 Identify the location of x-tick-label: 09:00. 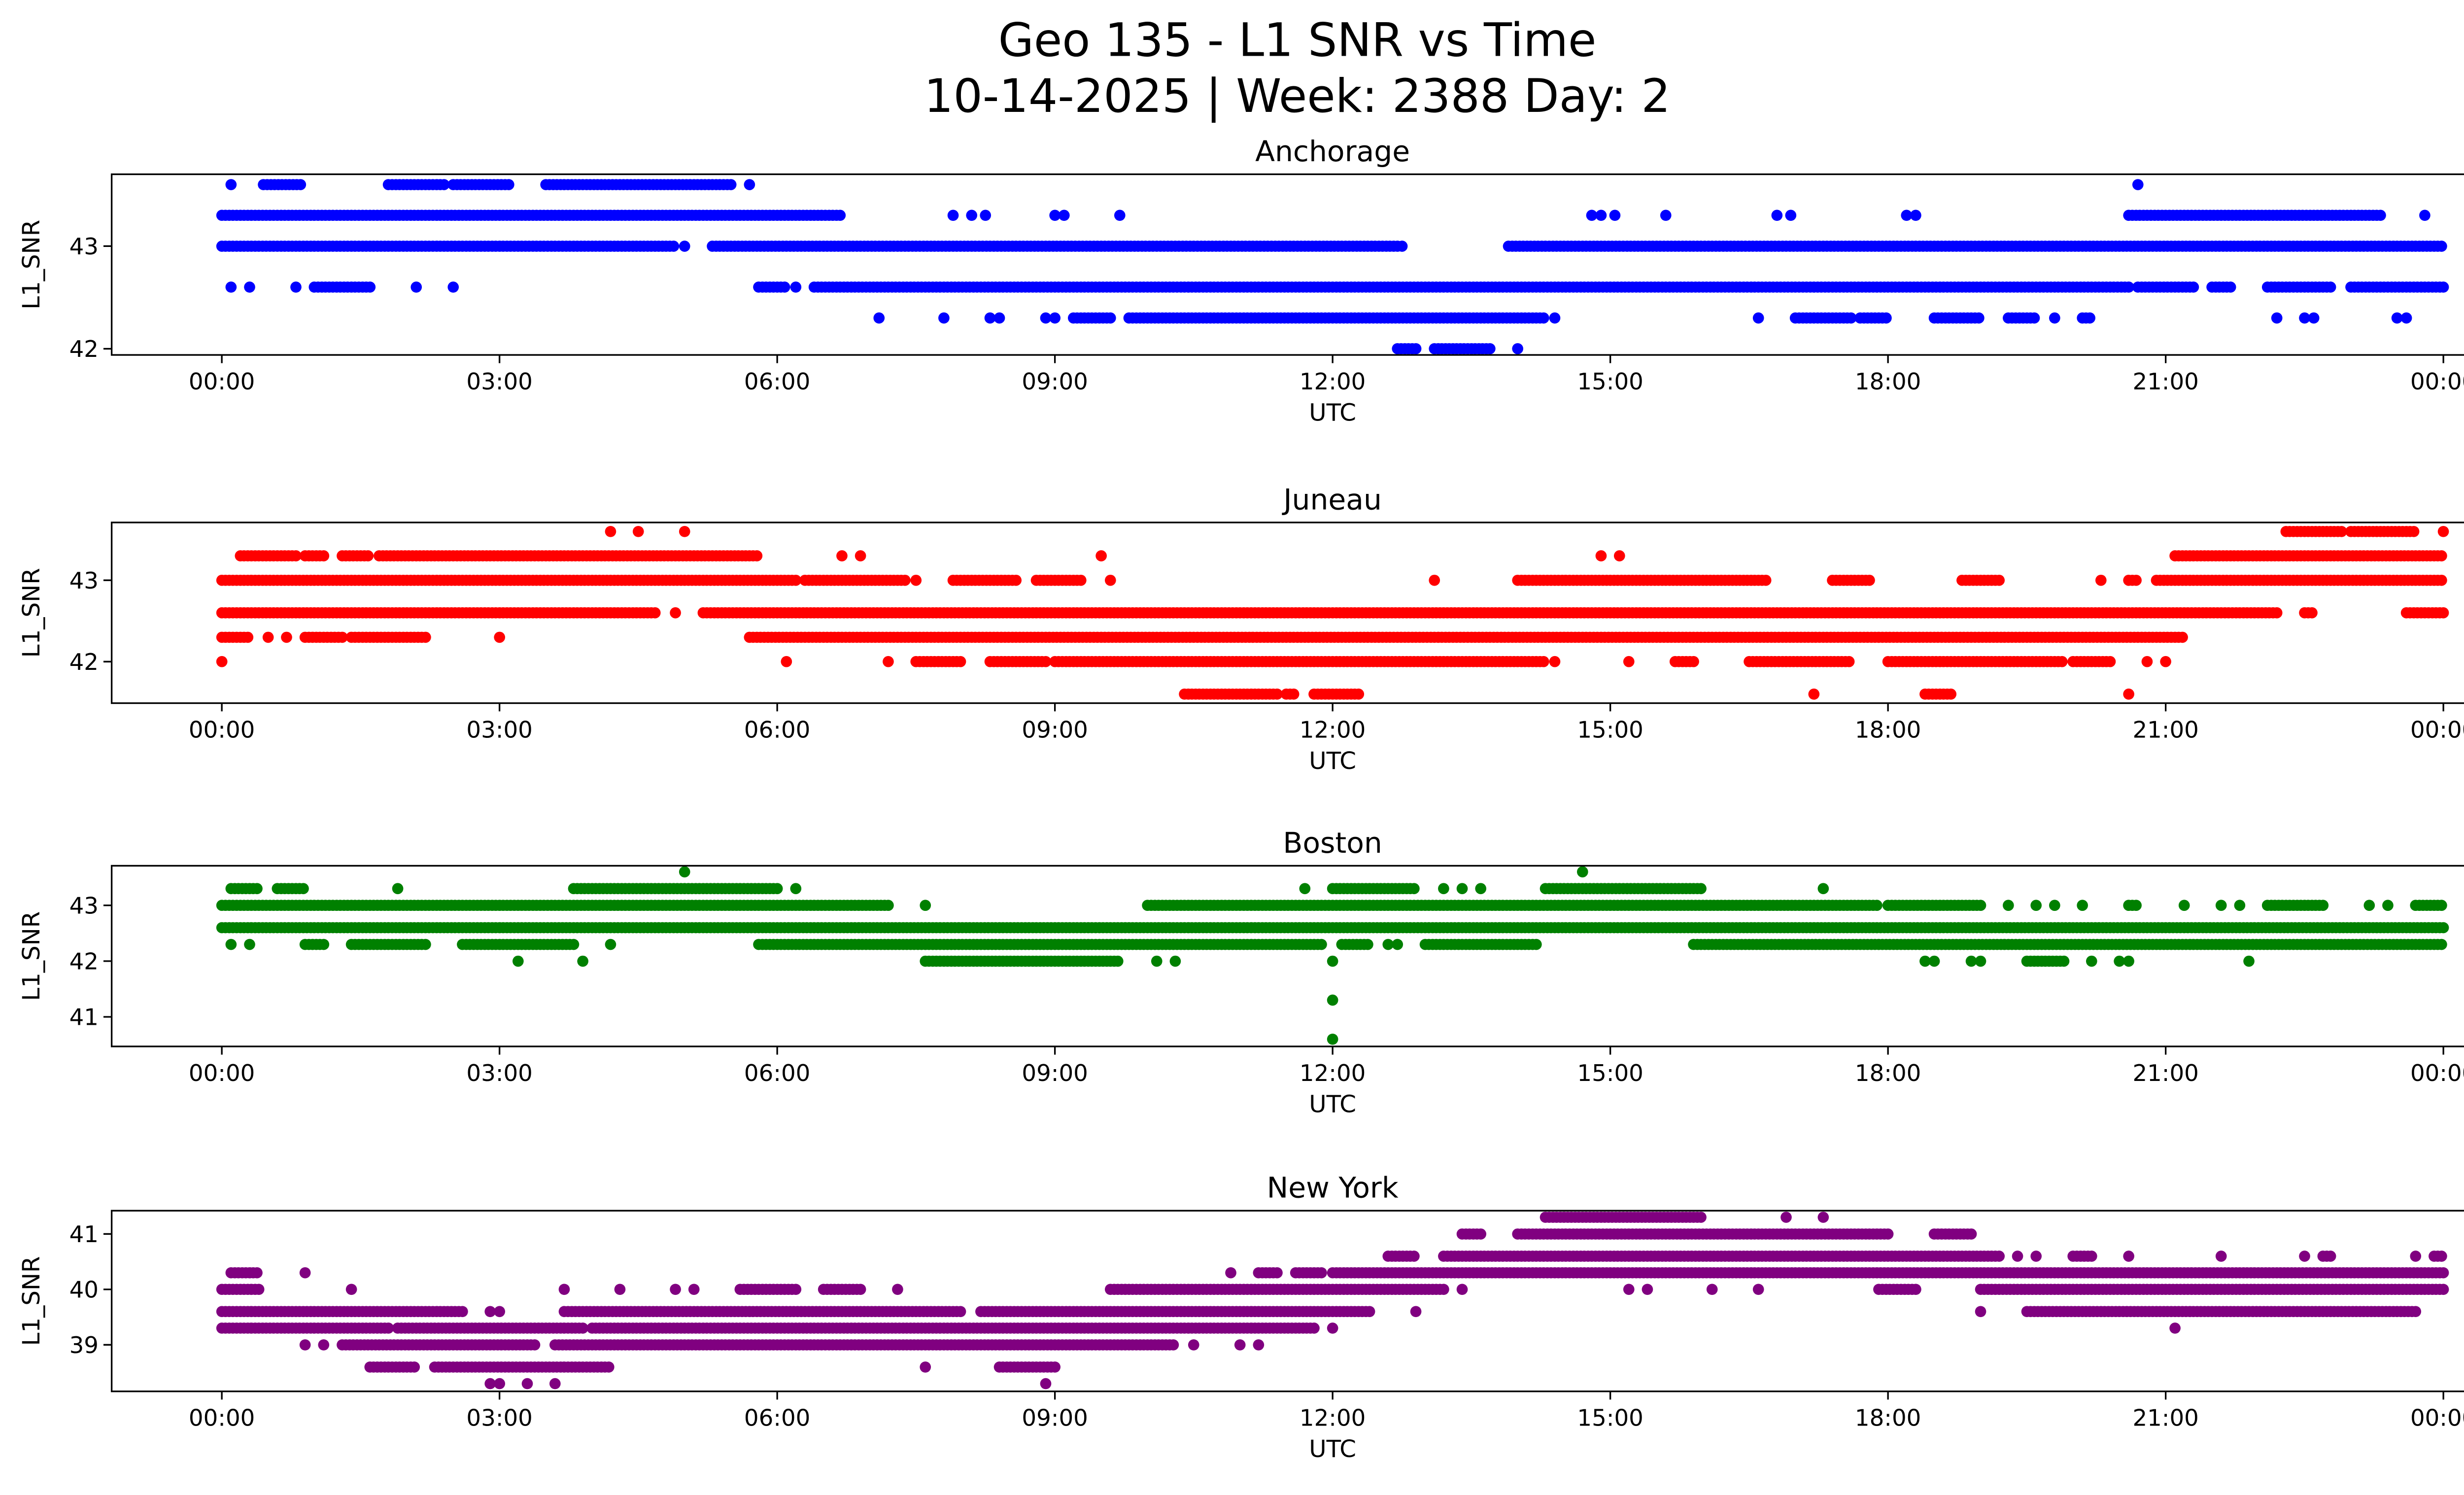
(1055, 730).